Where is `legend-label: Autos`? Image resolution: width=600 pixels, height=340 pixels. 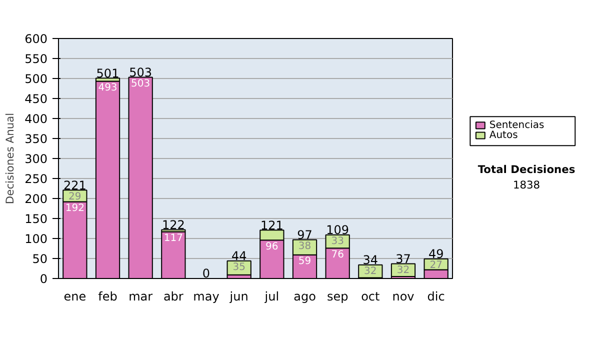
legend-label: Autos is located at coordinates (503, 136).